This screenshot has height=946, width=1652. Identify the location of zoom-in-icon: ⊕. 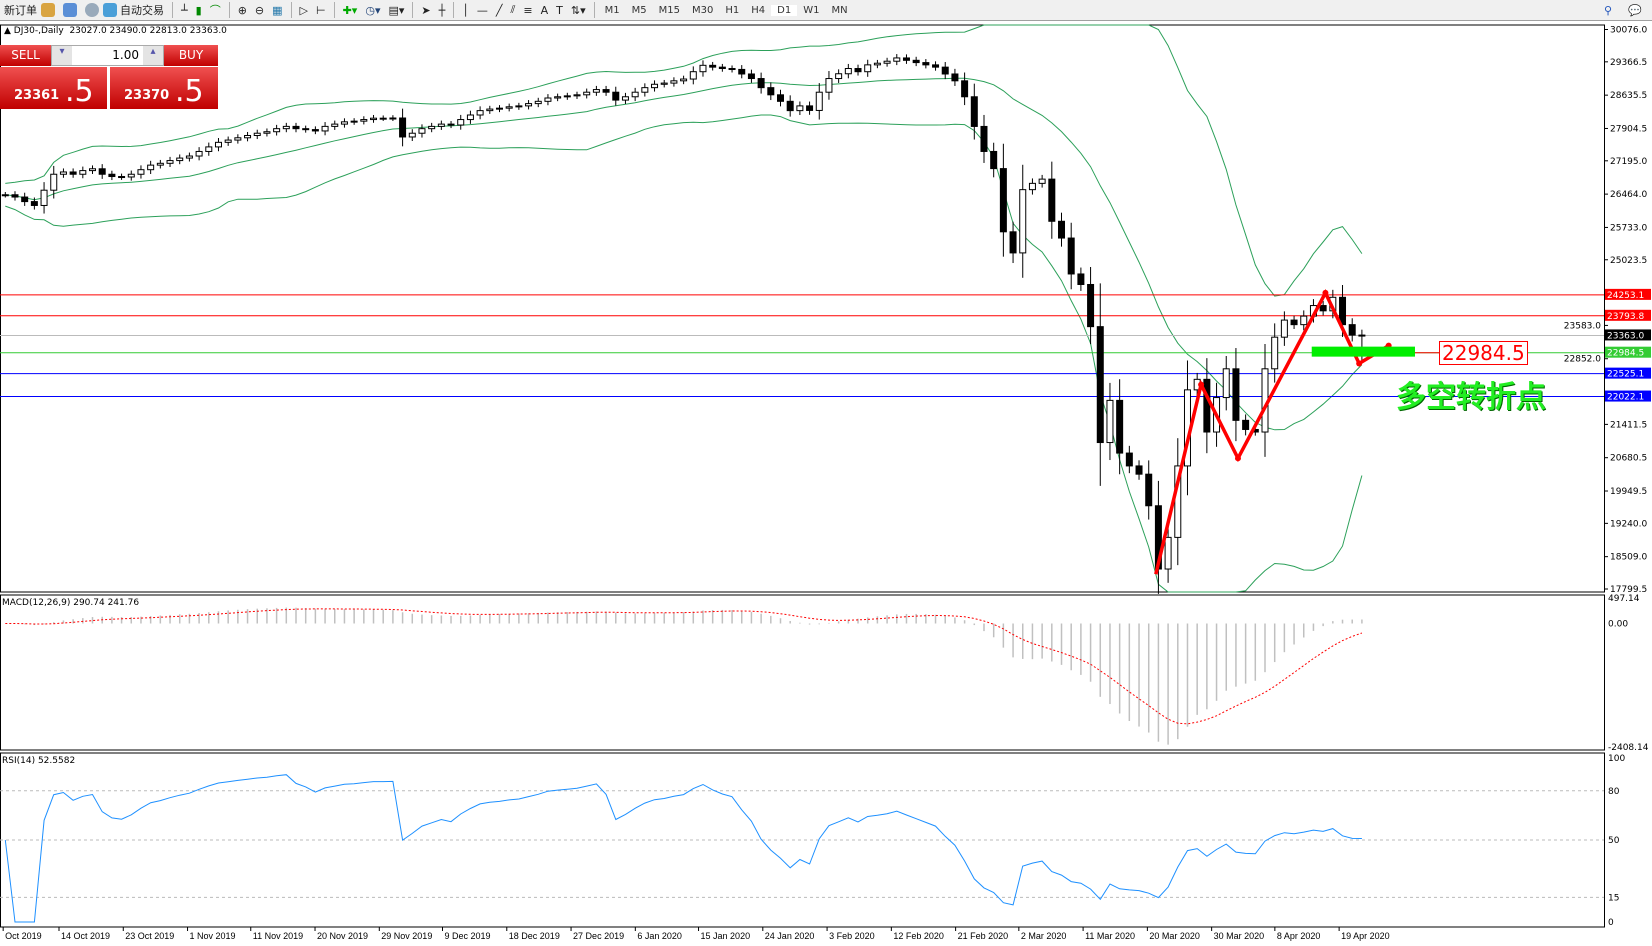
(242, 10).